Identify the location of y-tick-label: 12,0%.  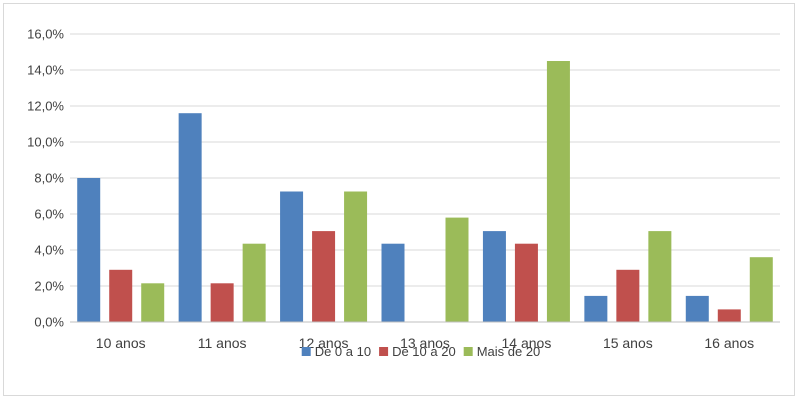
(45, 106).